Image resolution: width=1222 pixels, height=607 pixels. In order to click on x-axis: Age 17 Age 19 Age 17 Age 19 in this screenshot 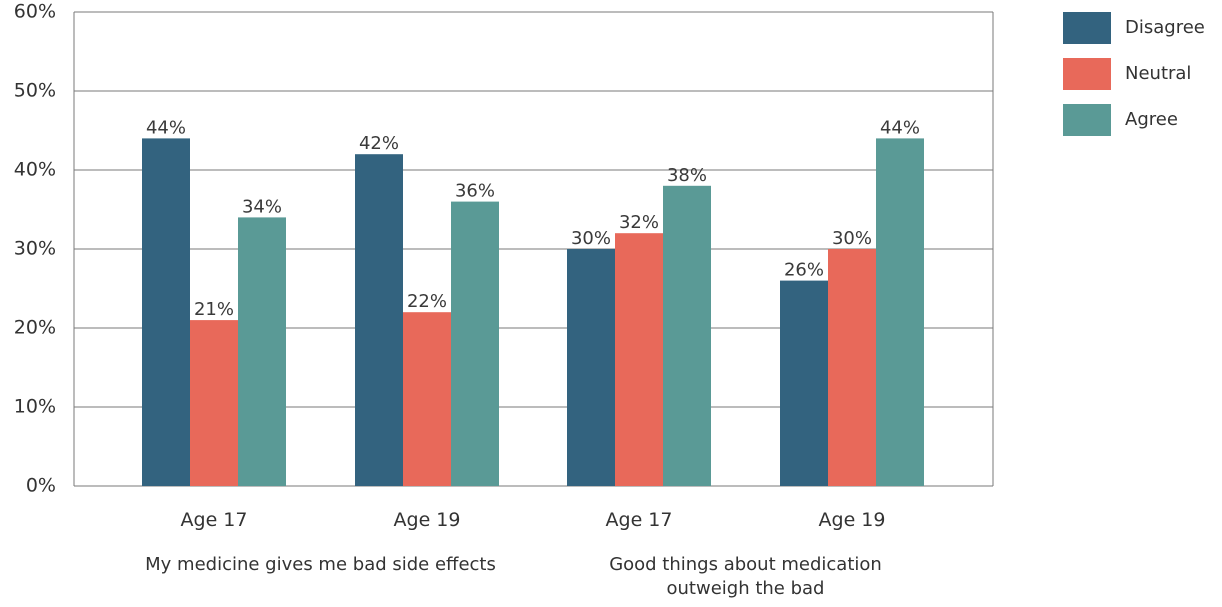, I will do `click(533, 520)`.